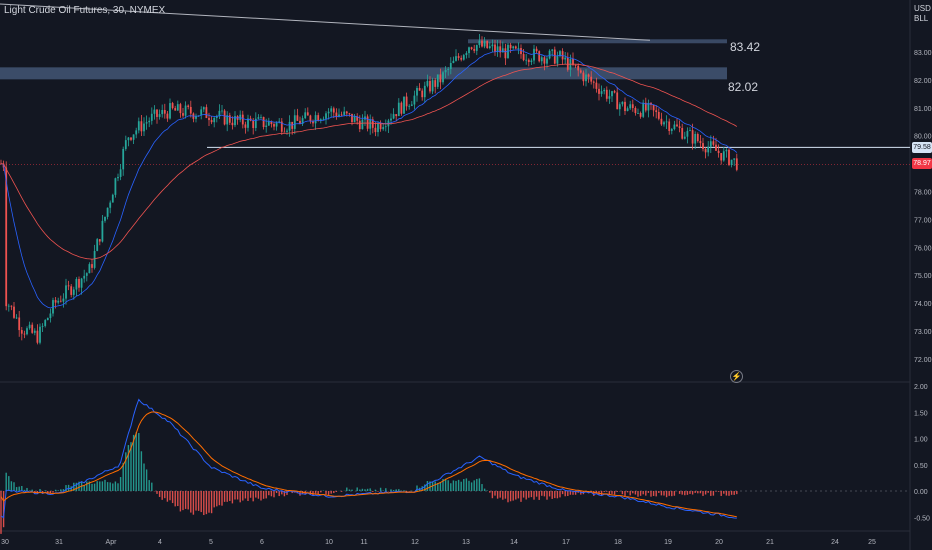 The height and width of the screenshot is (550, 932). I want to click on zone-82-02-label: 82.02, so click(743, 87).